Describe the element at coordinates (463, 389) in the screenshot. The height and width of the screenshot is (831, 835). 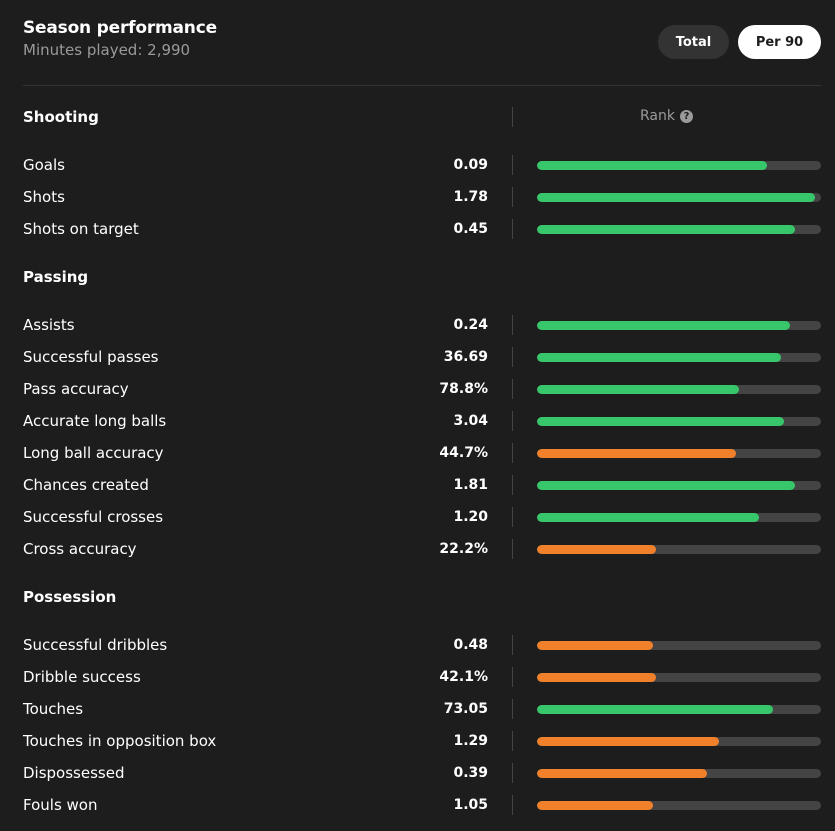
I see `stat-value: 78.8%` at that location.